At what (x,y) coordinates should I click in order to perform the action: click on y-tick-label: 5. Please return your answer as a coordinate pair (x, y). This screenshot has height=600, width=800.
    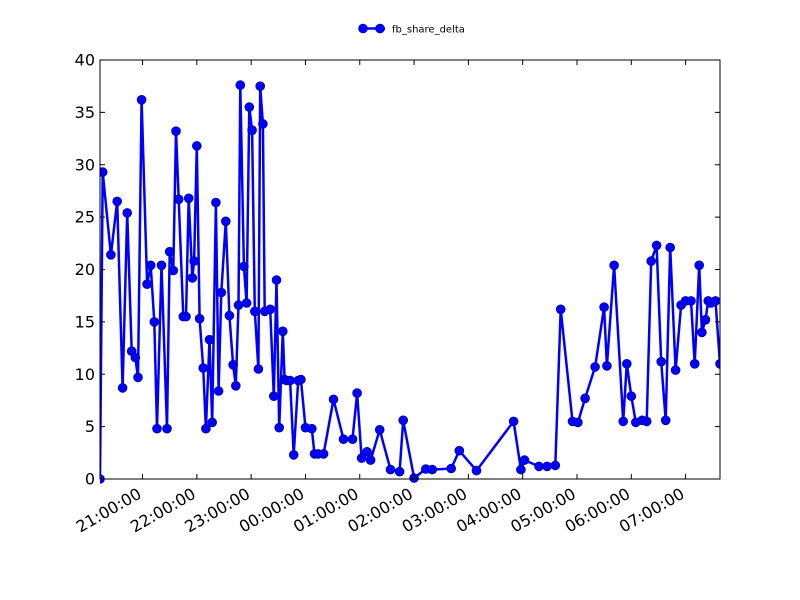
    Looking at the image, I should click on (90, 426).